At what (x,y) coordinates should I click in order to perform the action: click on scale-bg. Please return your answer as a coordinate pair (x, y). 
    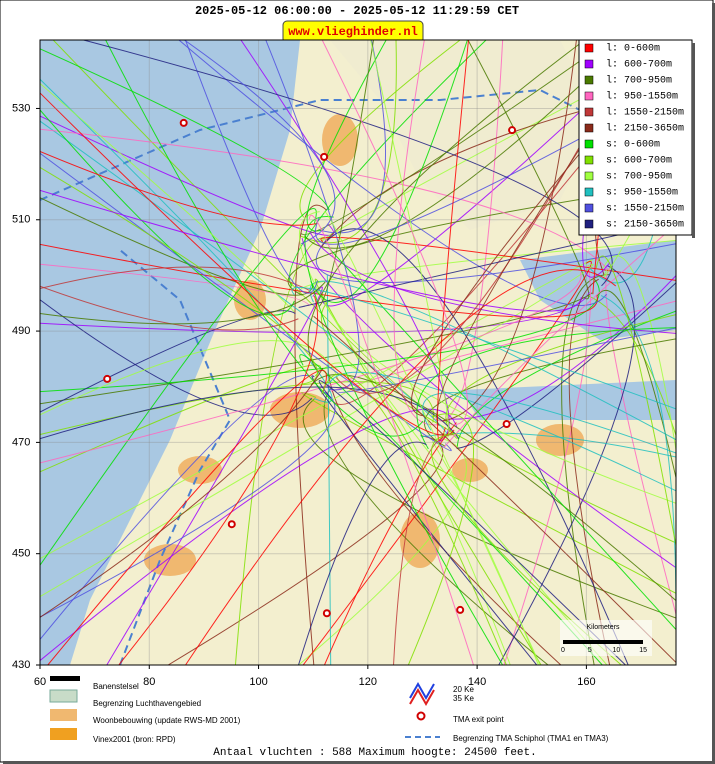
    Looking at the image, I should click on (606, 638).